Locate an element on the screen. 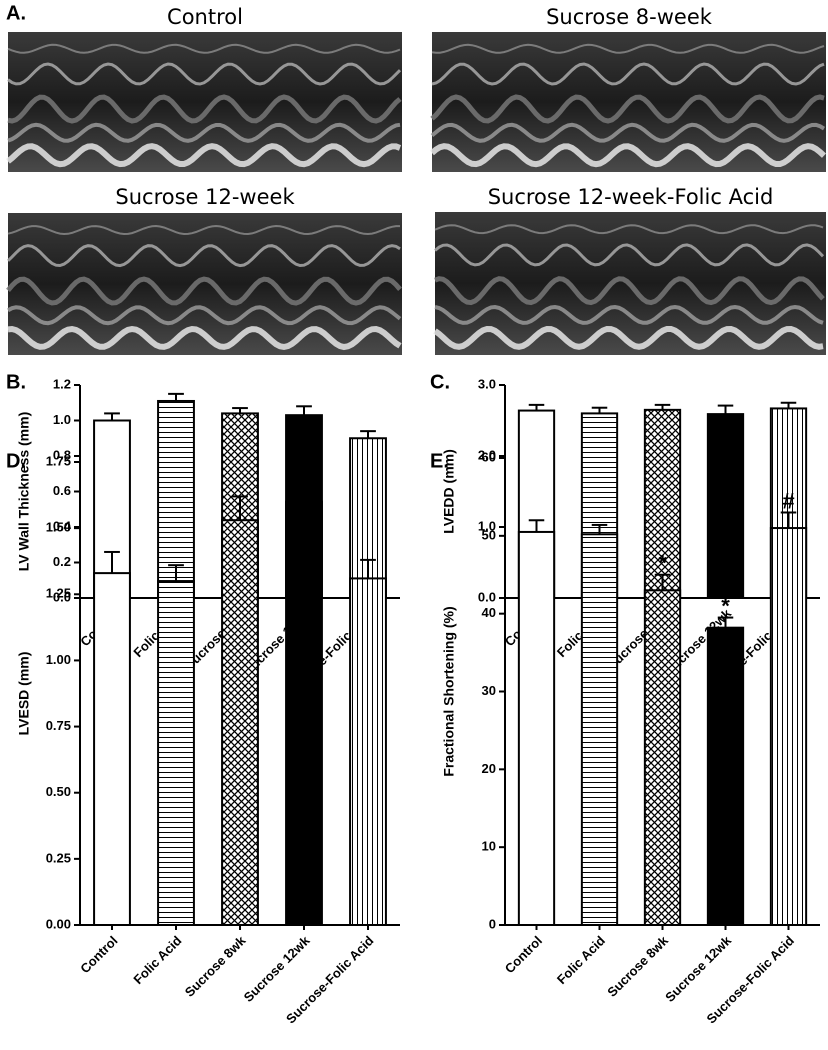  y-tick-label: 0.4 is located at coordinates (62, 525).